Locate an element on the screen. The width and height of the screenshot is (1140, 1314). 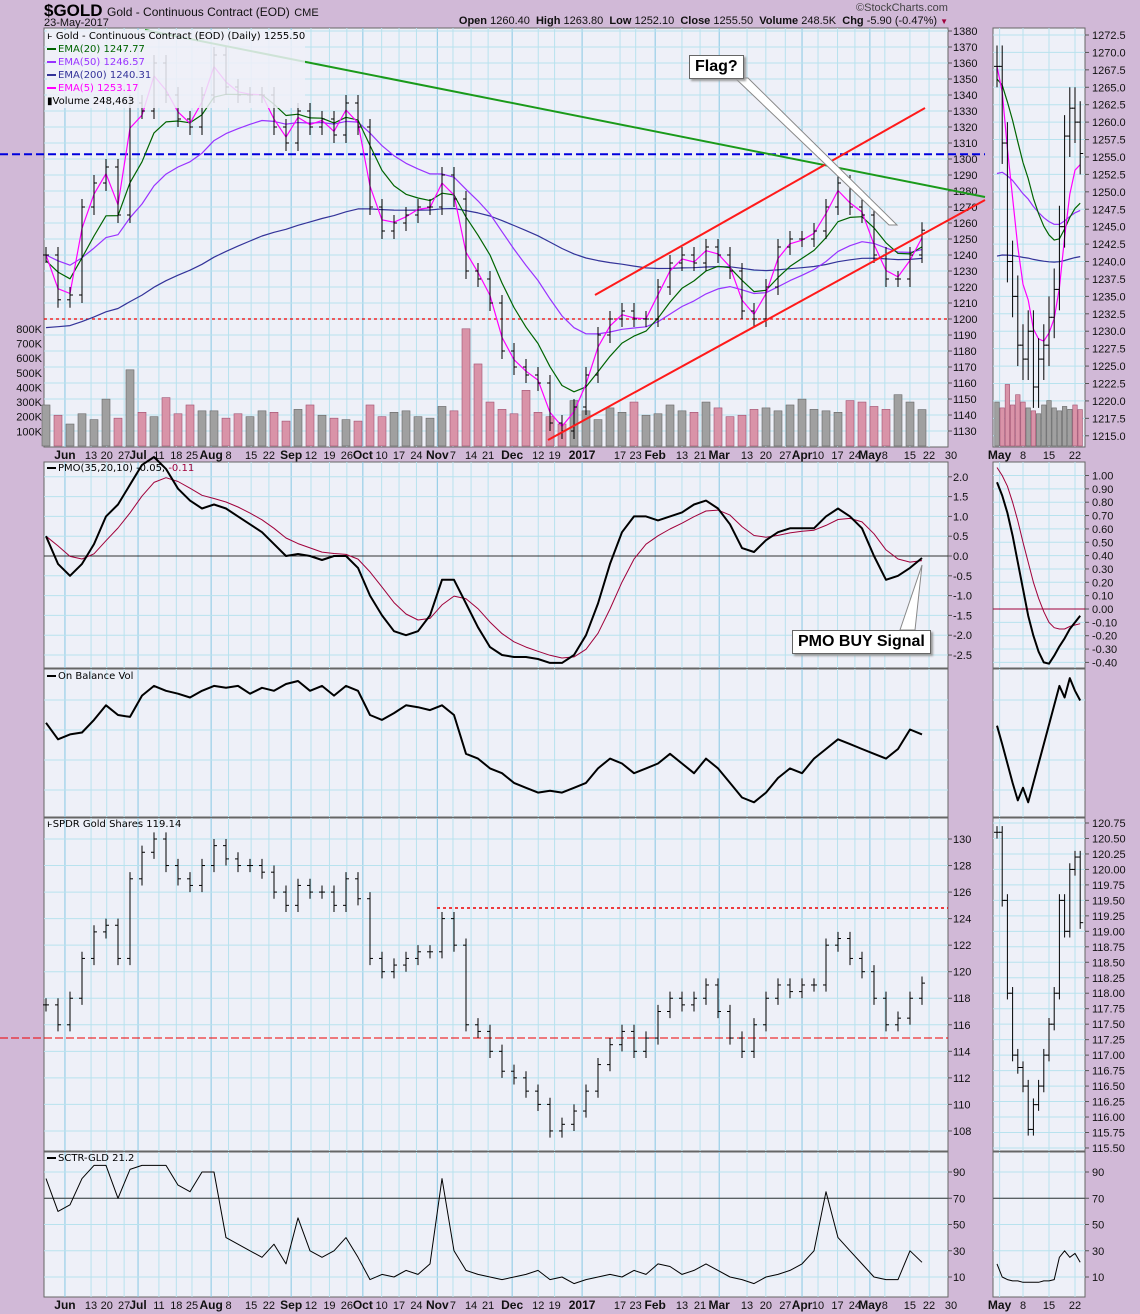
mini-price-axis-label: 1250.0 is located at coordinates (1109, 193).